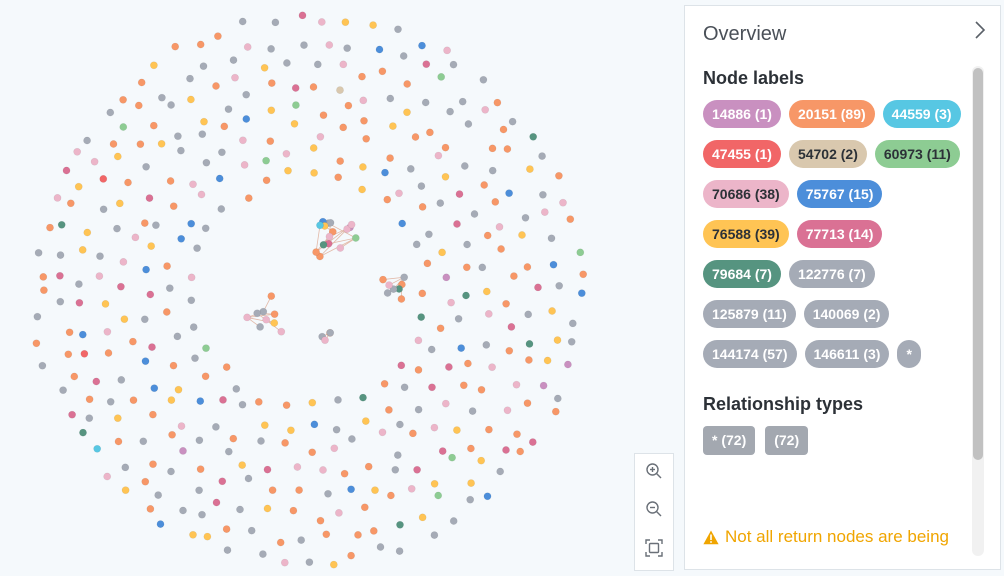  What do you see at coordinates (846, 314) in the screenshot?
I see `node-label-pill: 140069 (2)` at bounding box center [846, 314].